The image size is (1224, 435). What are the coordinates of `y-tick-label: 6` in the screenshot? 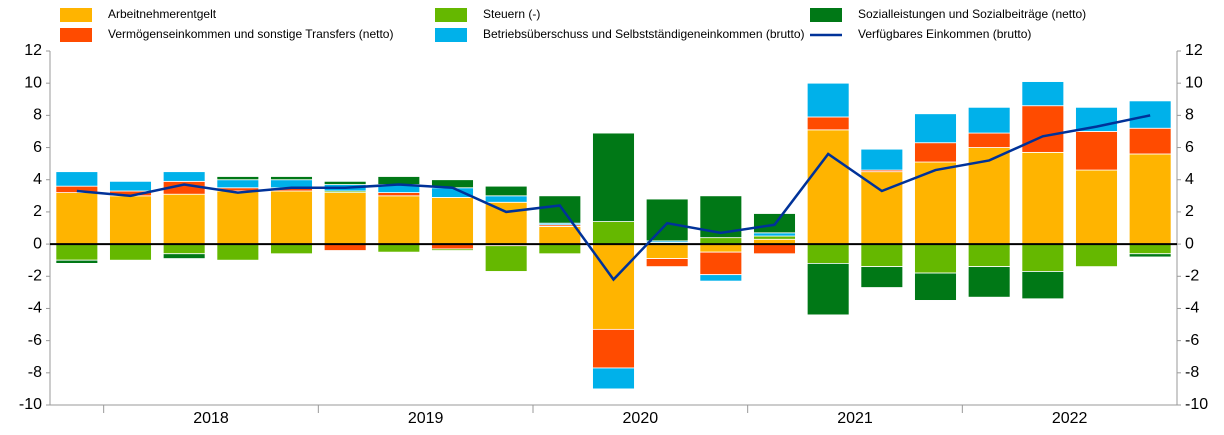 It's located at (37, 147).